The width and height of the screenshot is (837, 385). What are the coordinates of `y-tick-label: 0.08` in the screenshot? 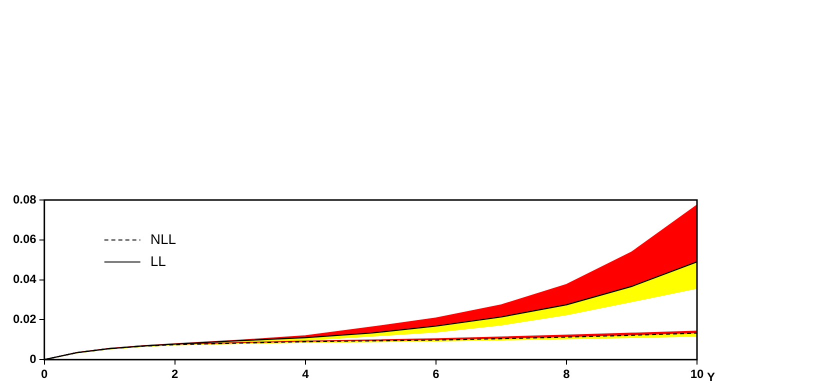 It's located at (24, 199).